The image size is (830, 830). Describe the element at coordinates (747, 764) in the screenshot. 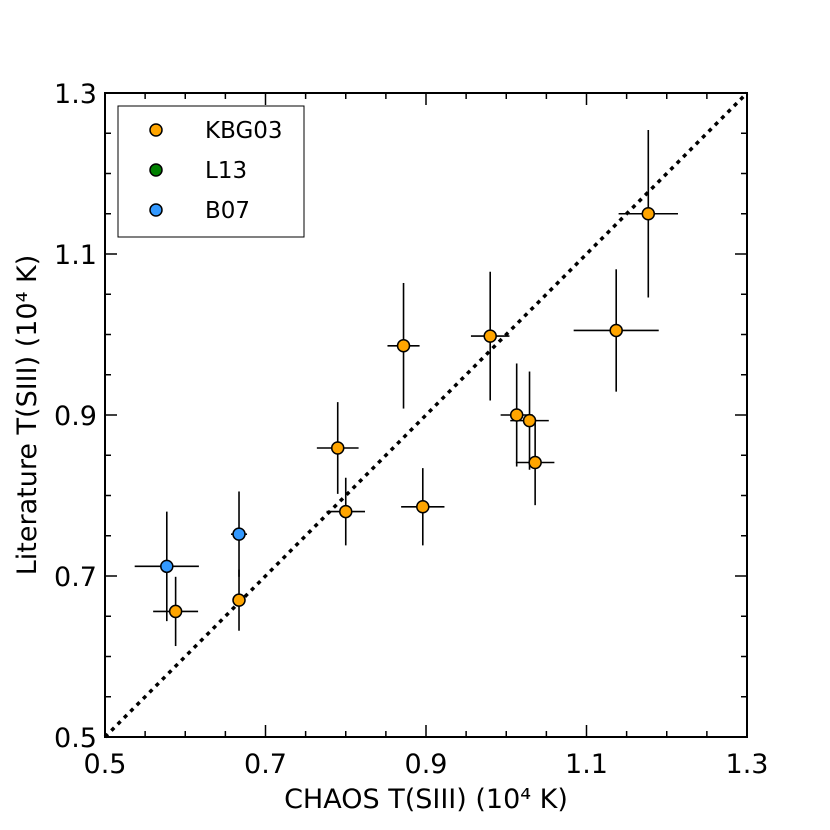

I see `x-tick-label: 1.3` at that location.